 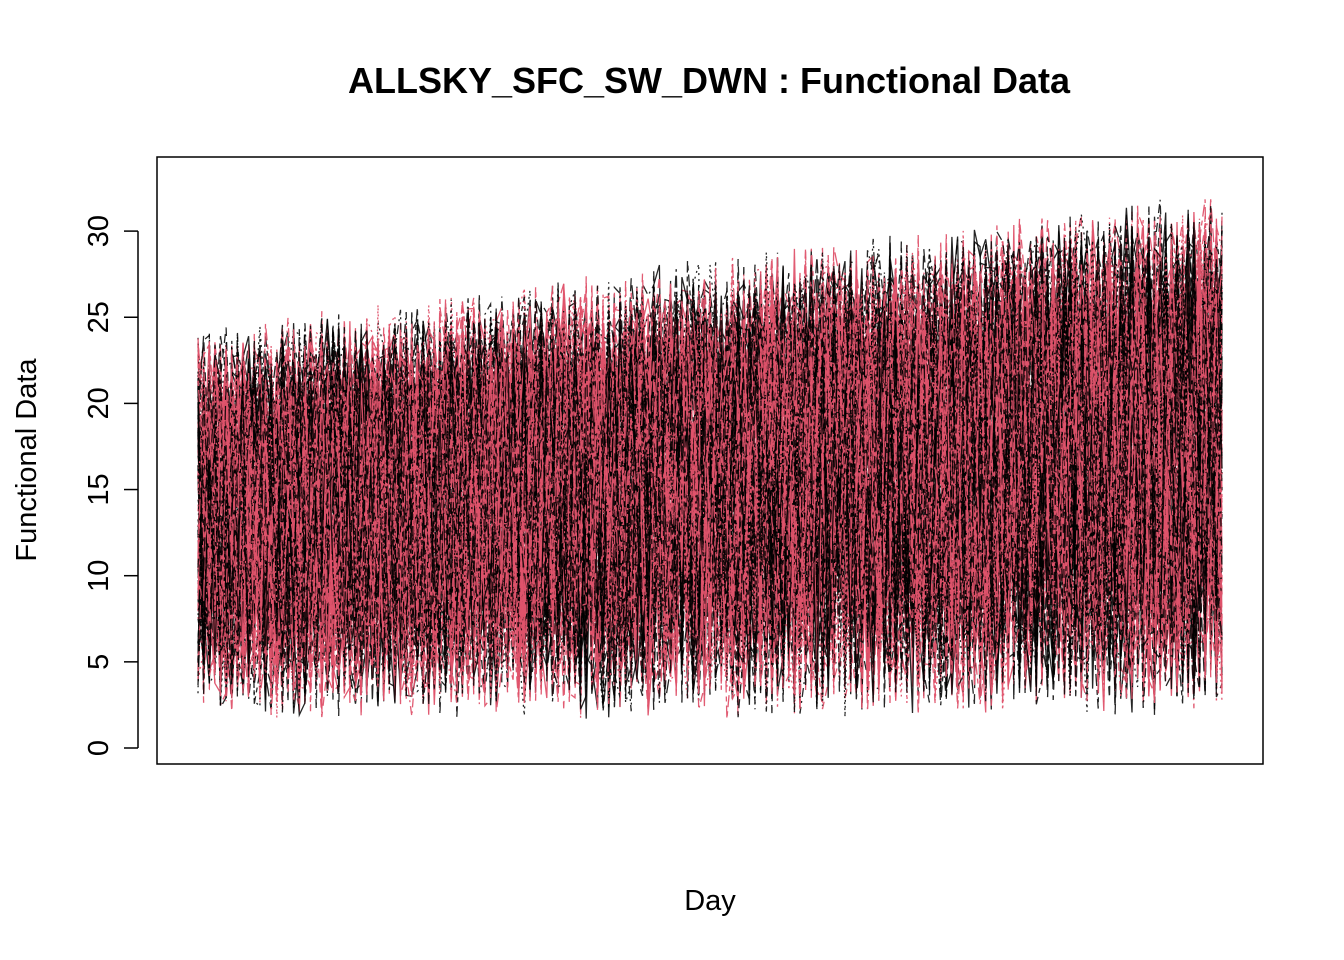 I want to click on y-tick-label: 10, so click(x=99, y=576).